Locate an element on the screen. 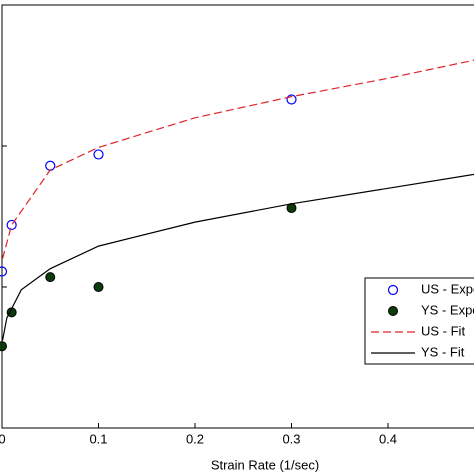  legend-label: US - Experimental is located at coordinates (447, 288).